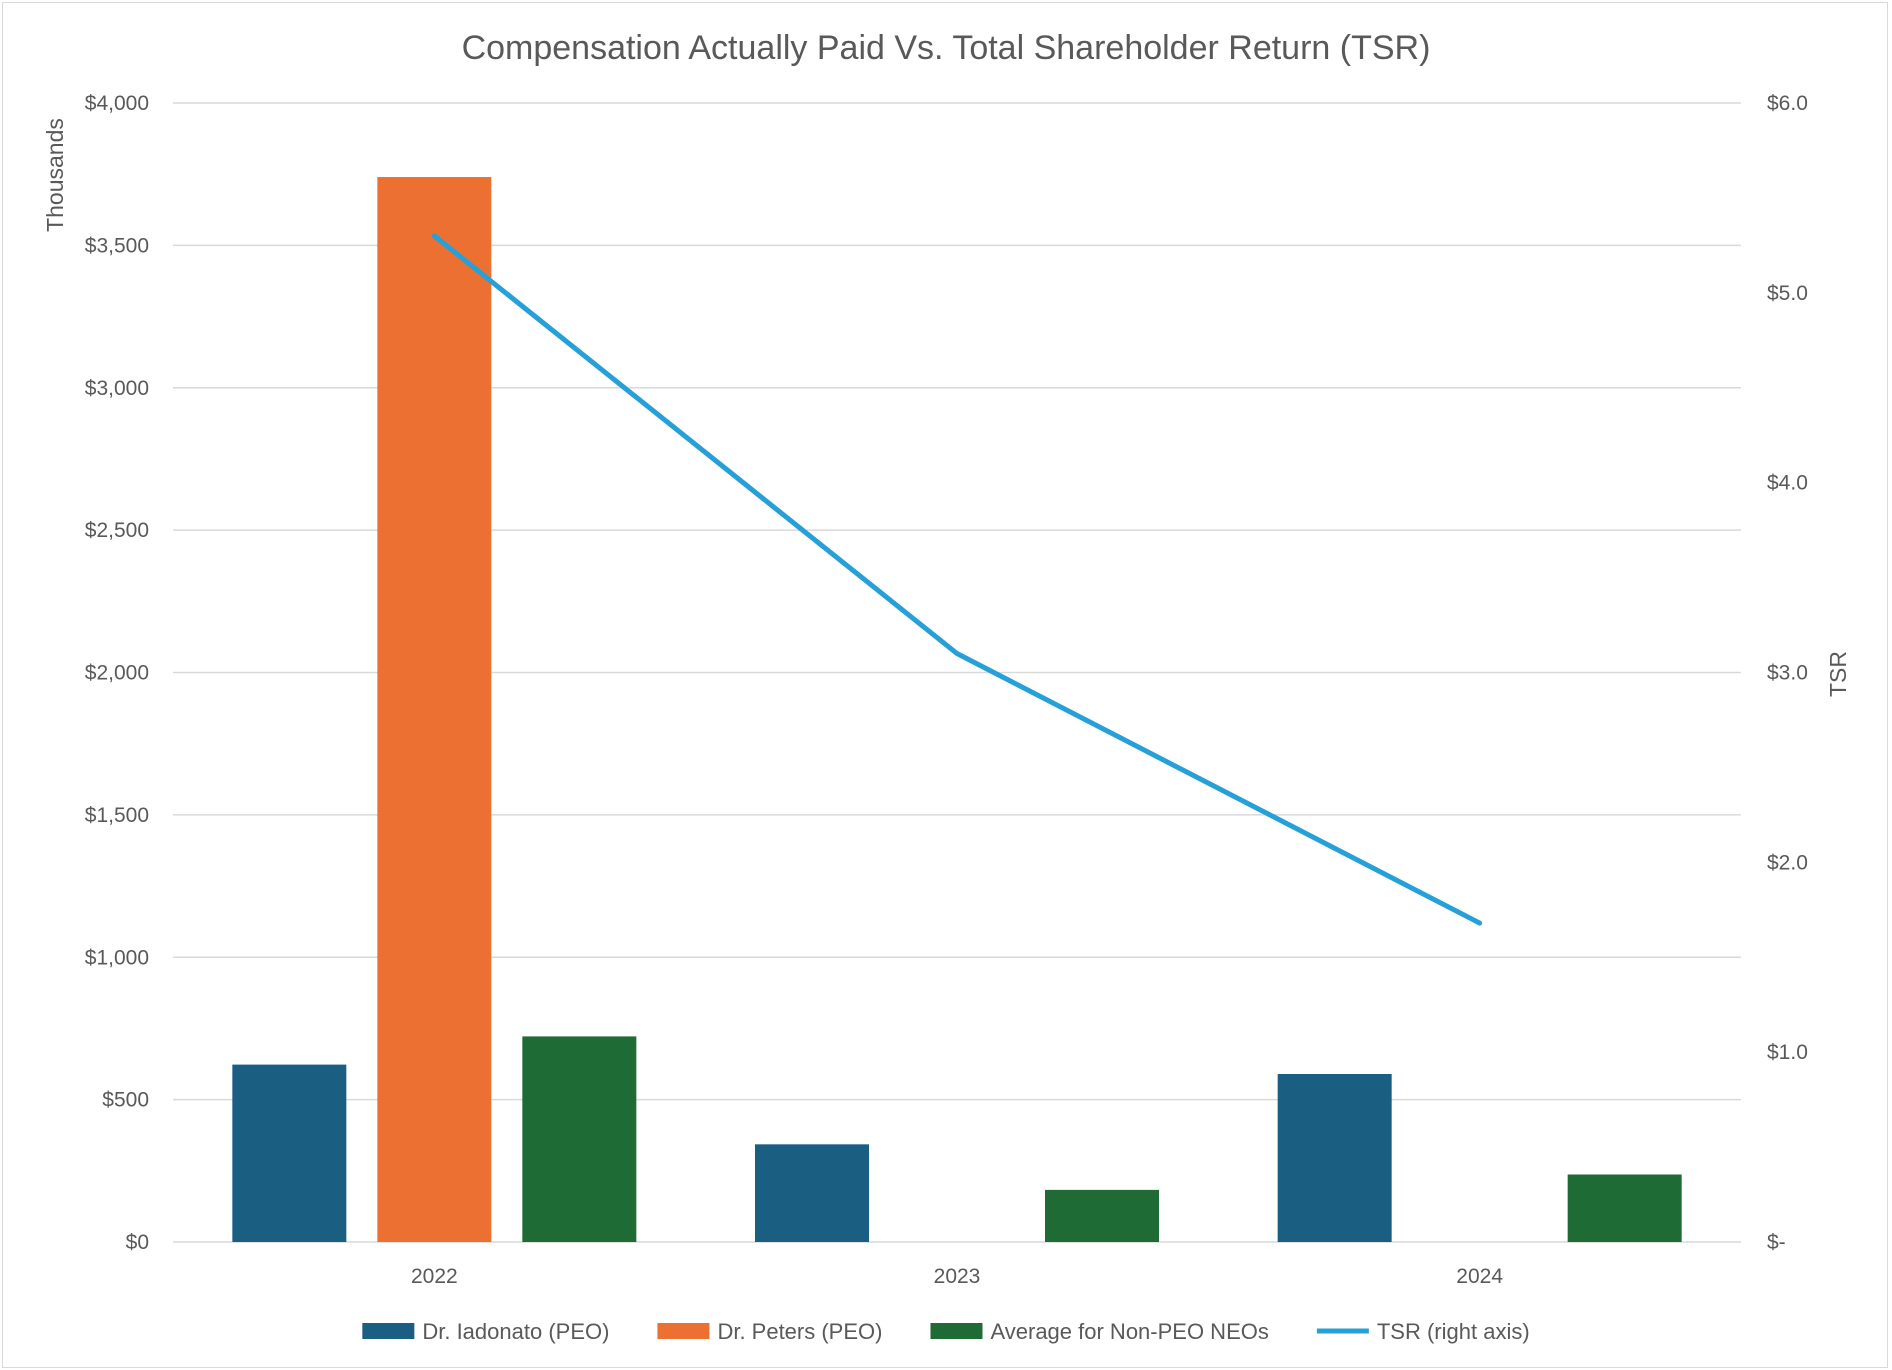 The width and height of the screenshot is (1892, 1370). I want to click on y-left-tick-label: $3,000, so click(117, 388).